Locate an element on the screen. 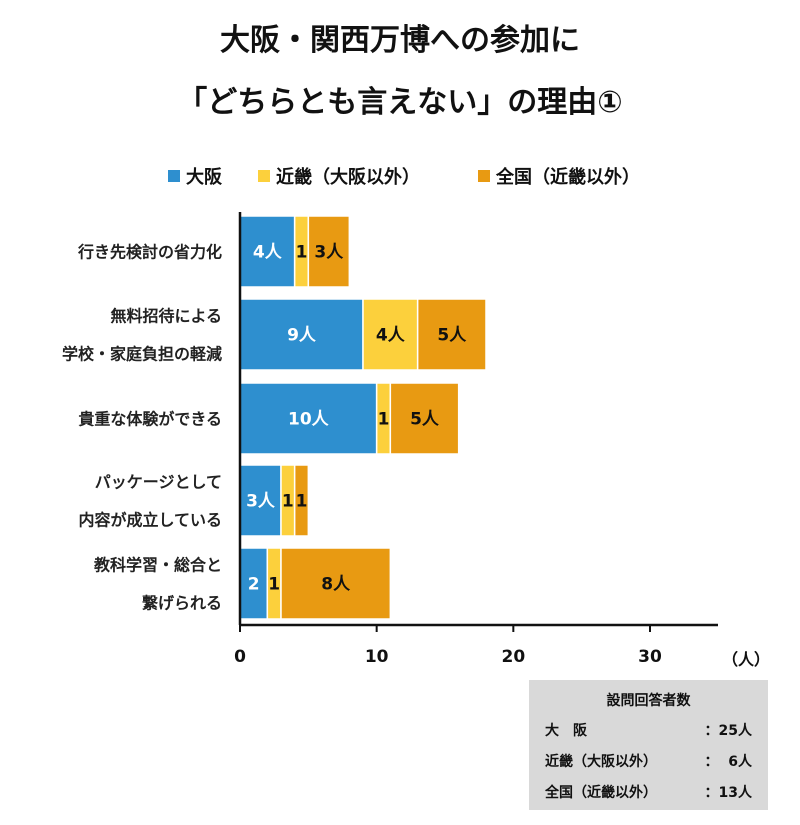  category-label: 学校・家庭負担の軽減 is located at coordinates (142, 354).